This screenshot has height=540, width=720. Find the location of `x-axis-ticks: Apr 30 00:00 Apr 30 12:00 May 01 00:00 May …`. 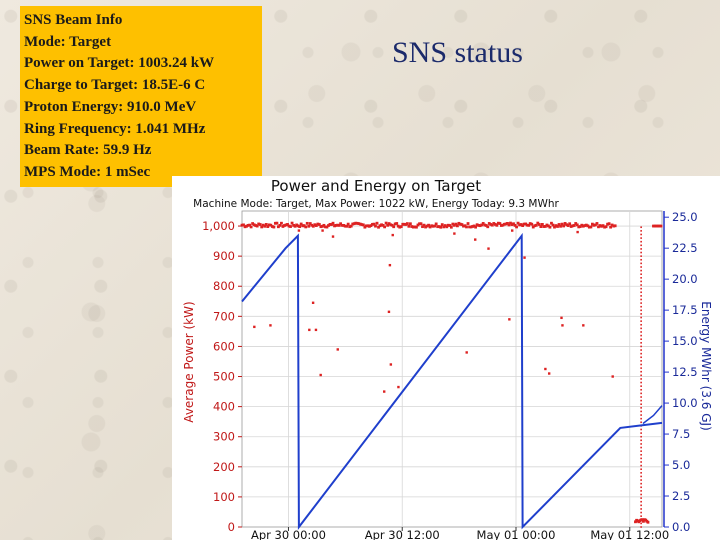

x-axis-ticks: Apr 30 00:00 Apr 30 12:00 May 01 00:00 May … is located at coordinates (460, 533).